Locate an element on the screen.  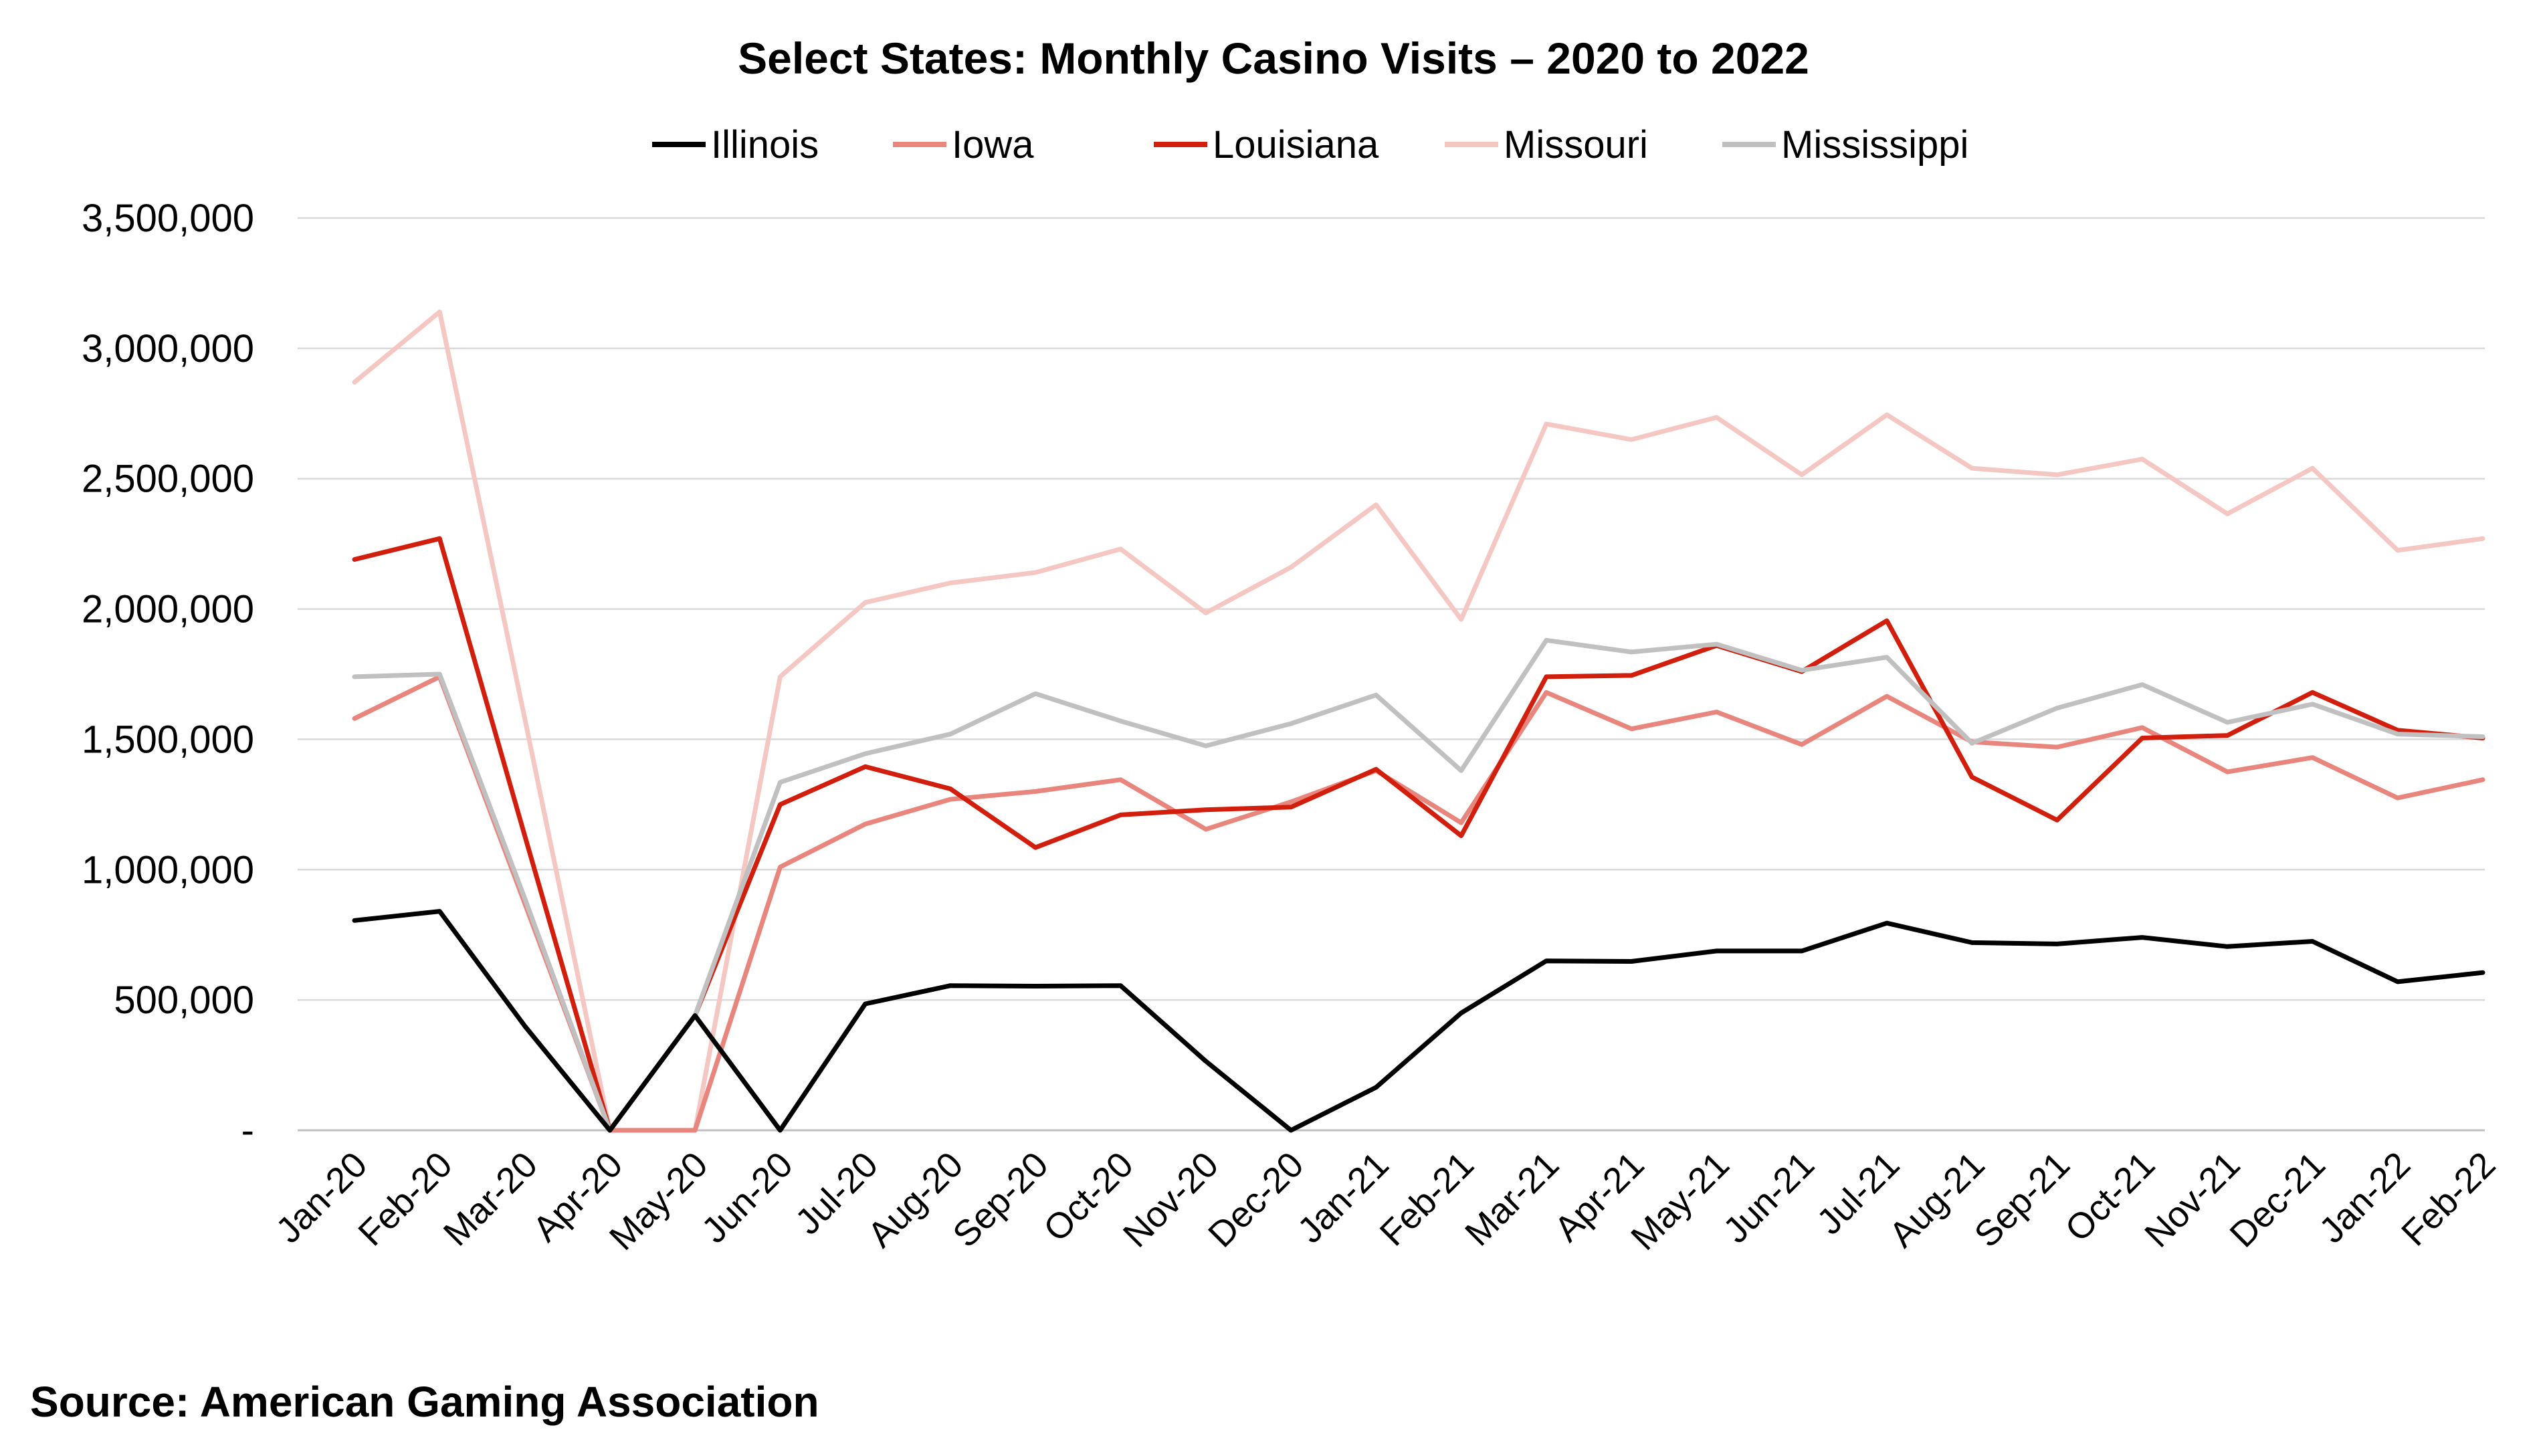
x-tick-label: Sep-20 is located at coordinates (1000, 1199).